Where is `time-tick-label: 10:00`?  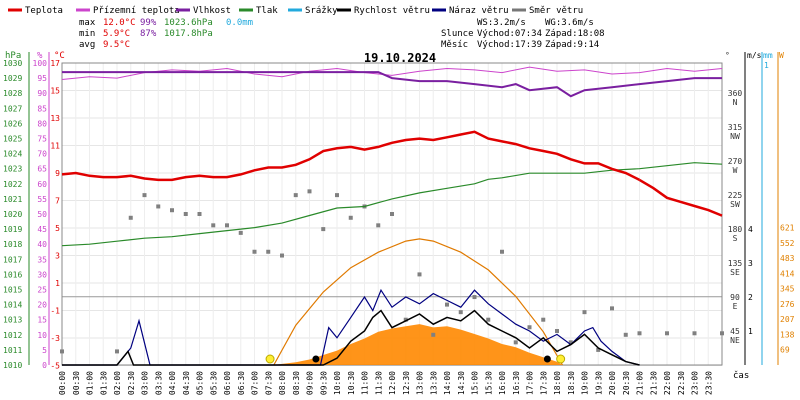 time-tick-label: 10:00 is located at coordinates (337, 383).